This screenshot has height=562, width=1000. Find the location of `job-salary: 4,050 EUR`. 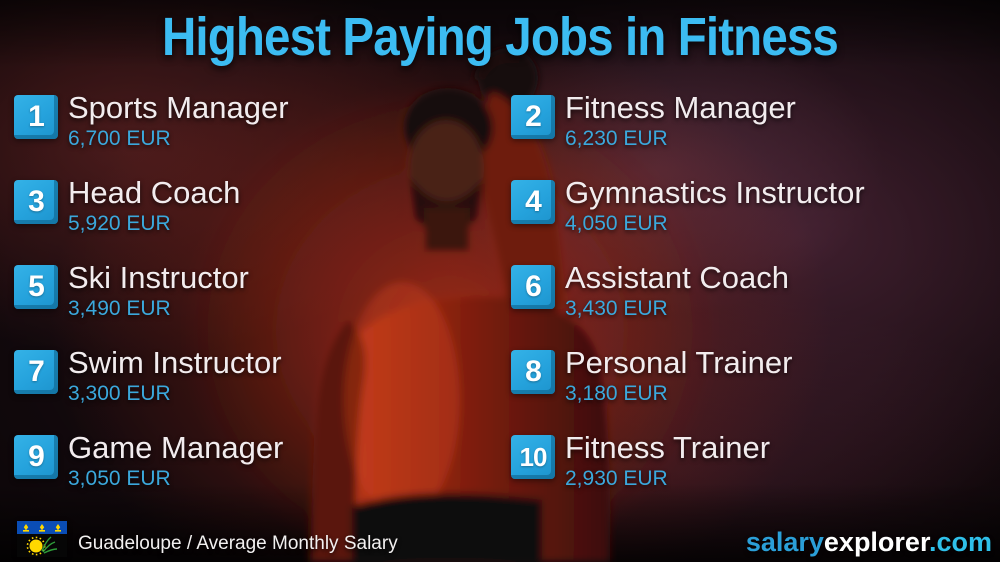

job-salary: 4,050 EUR is located at coordinates (616, 223).